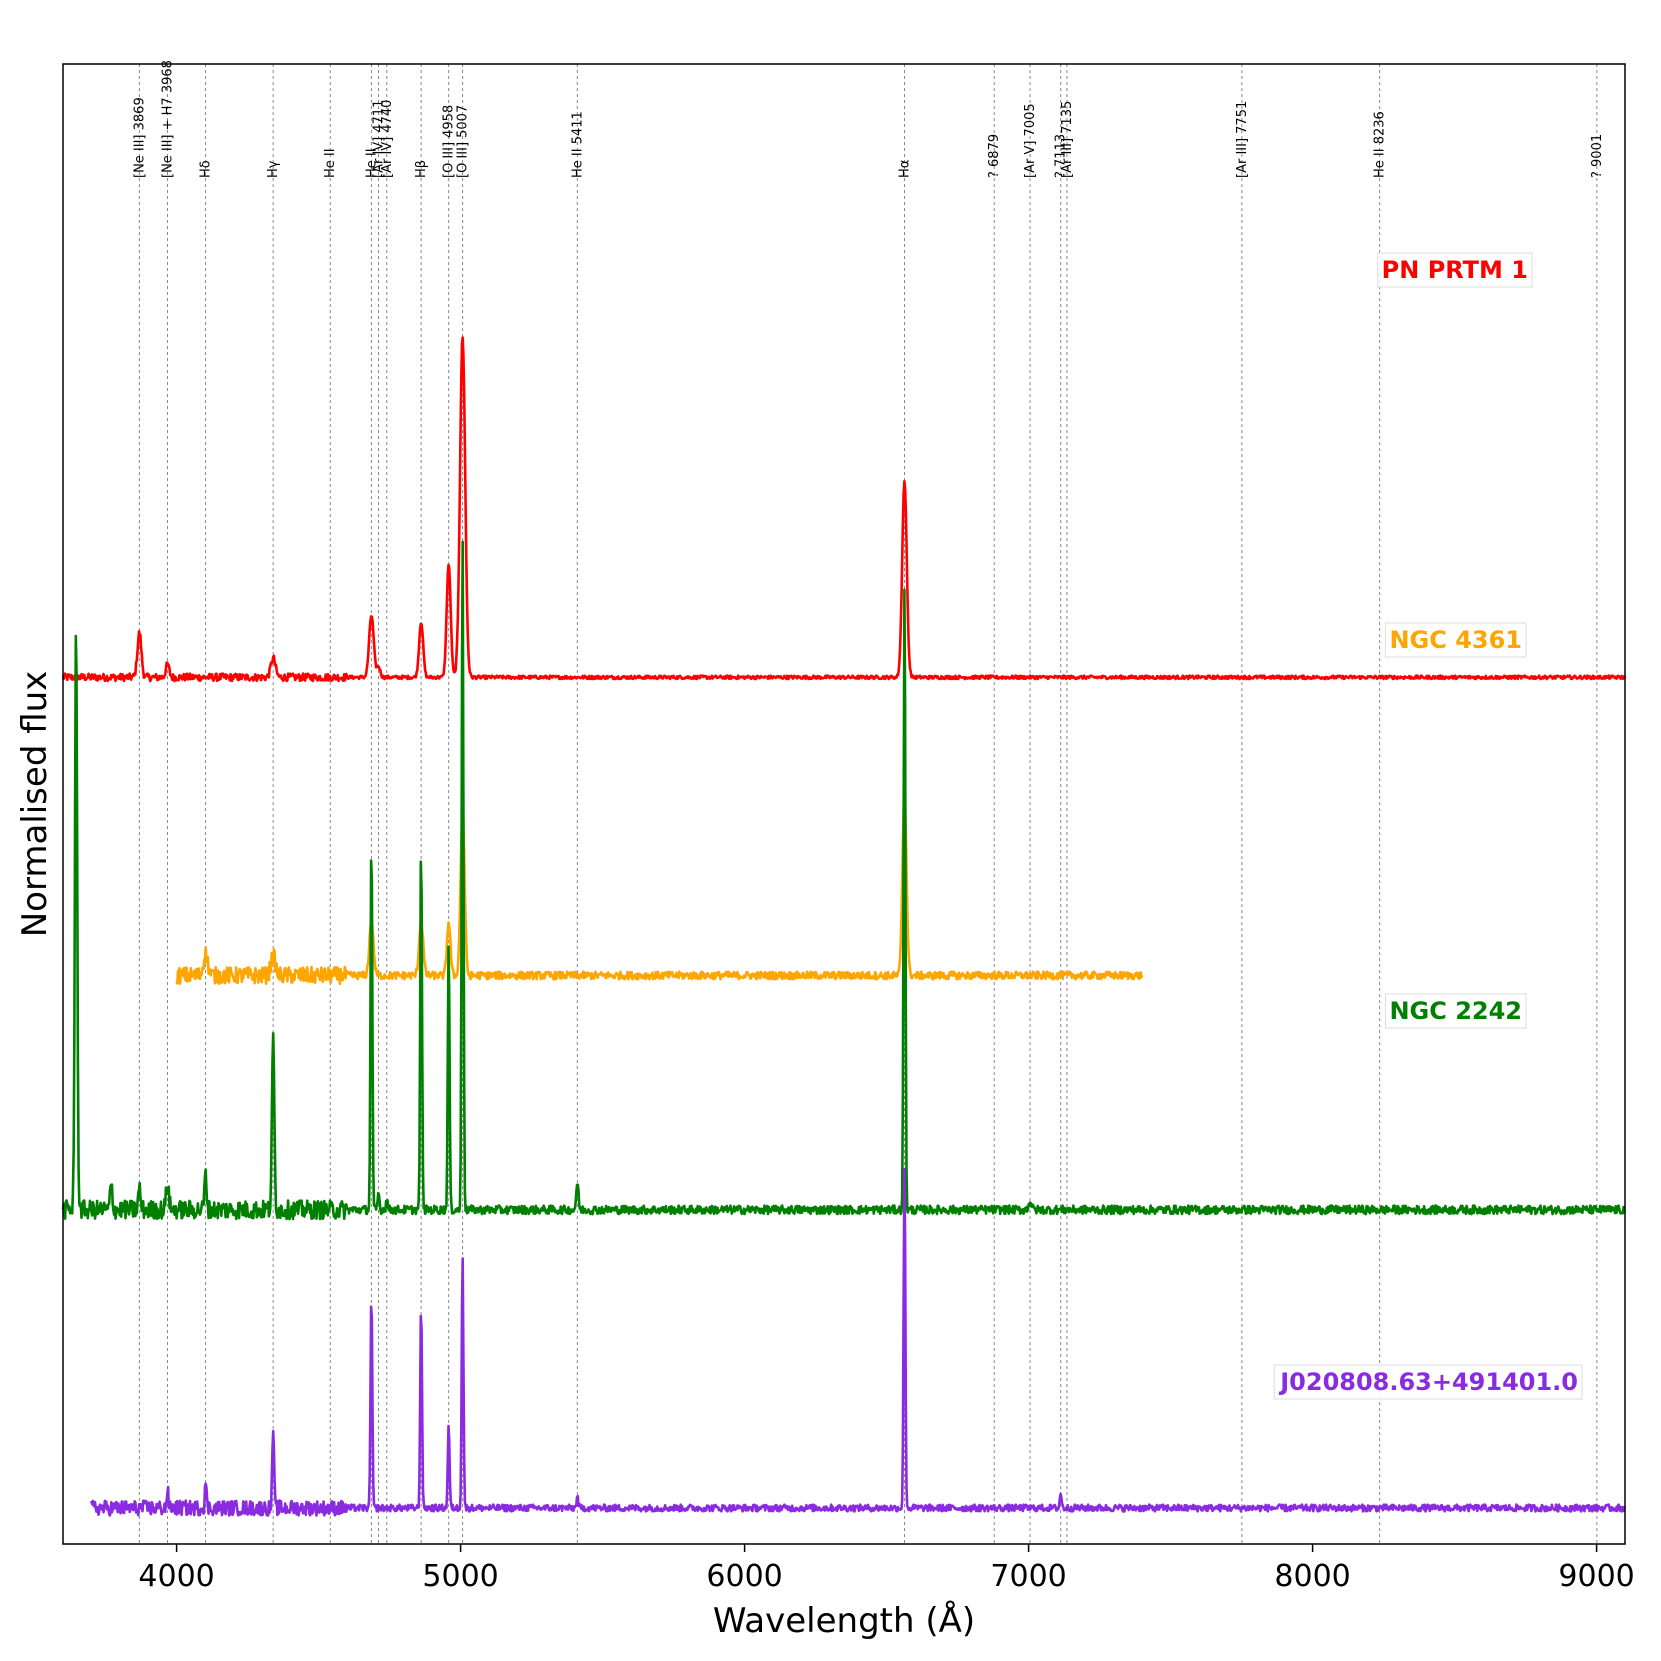 Image resolution: width=1661 pixels, height=1661 pixels. I want to click on series-label-2: NGC 2242, so click(1455, 1011).